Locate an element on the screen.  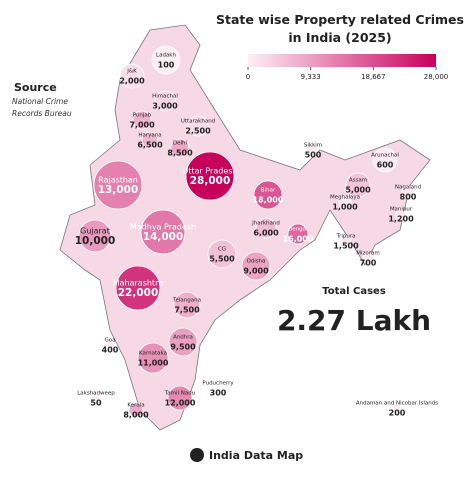
state-name: Jharkhand is located at coordinates (265, 224).